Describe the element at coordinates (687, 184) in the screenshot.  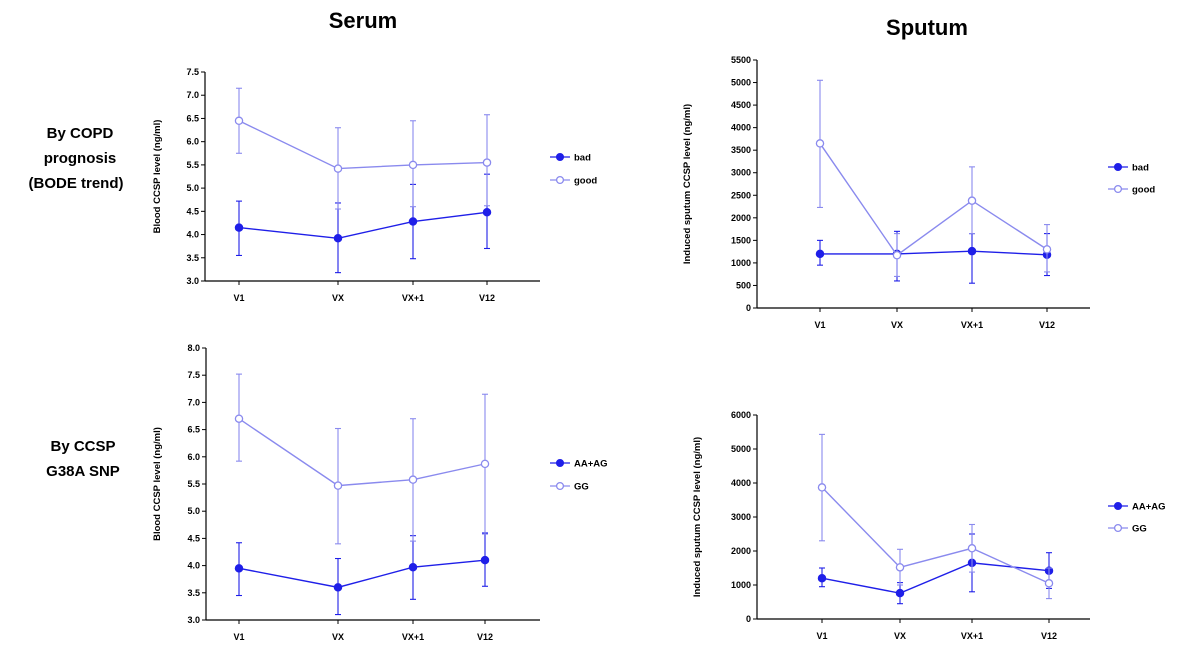
I see `sputum-bode-y-axis-label: Induced sputum CCSP level (ng/ml)` at that location.